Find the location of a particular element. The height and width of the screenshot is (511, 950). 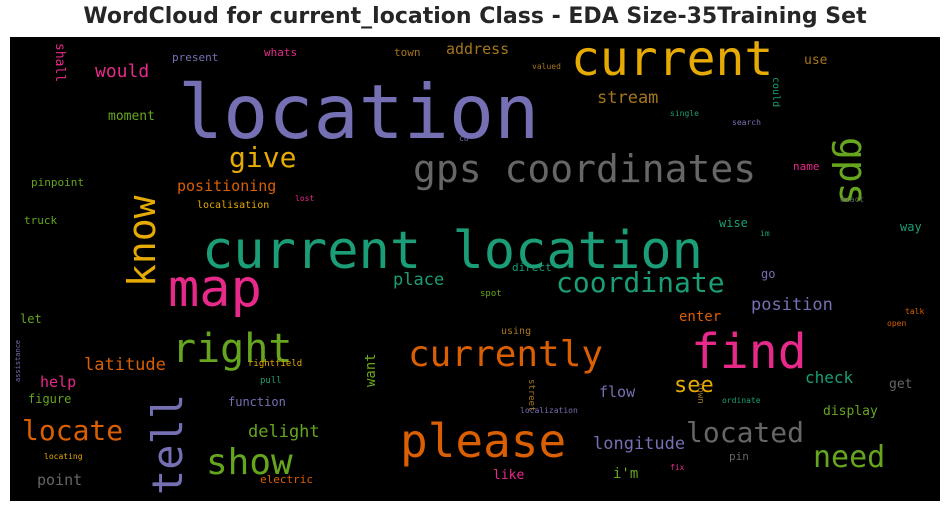

wordcloud-word: current is located at coordinates (672, 62).